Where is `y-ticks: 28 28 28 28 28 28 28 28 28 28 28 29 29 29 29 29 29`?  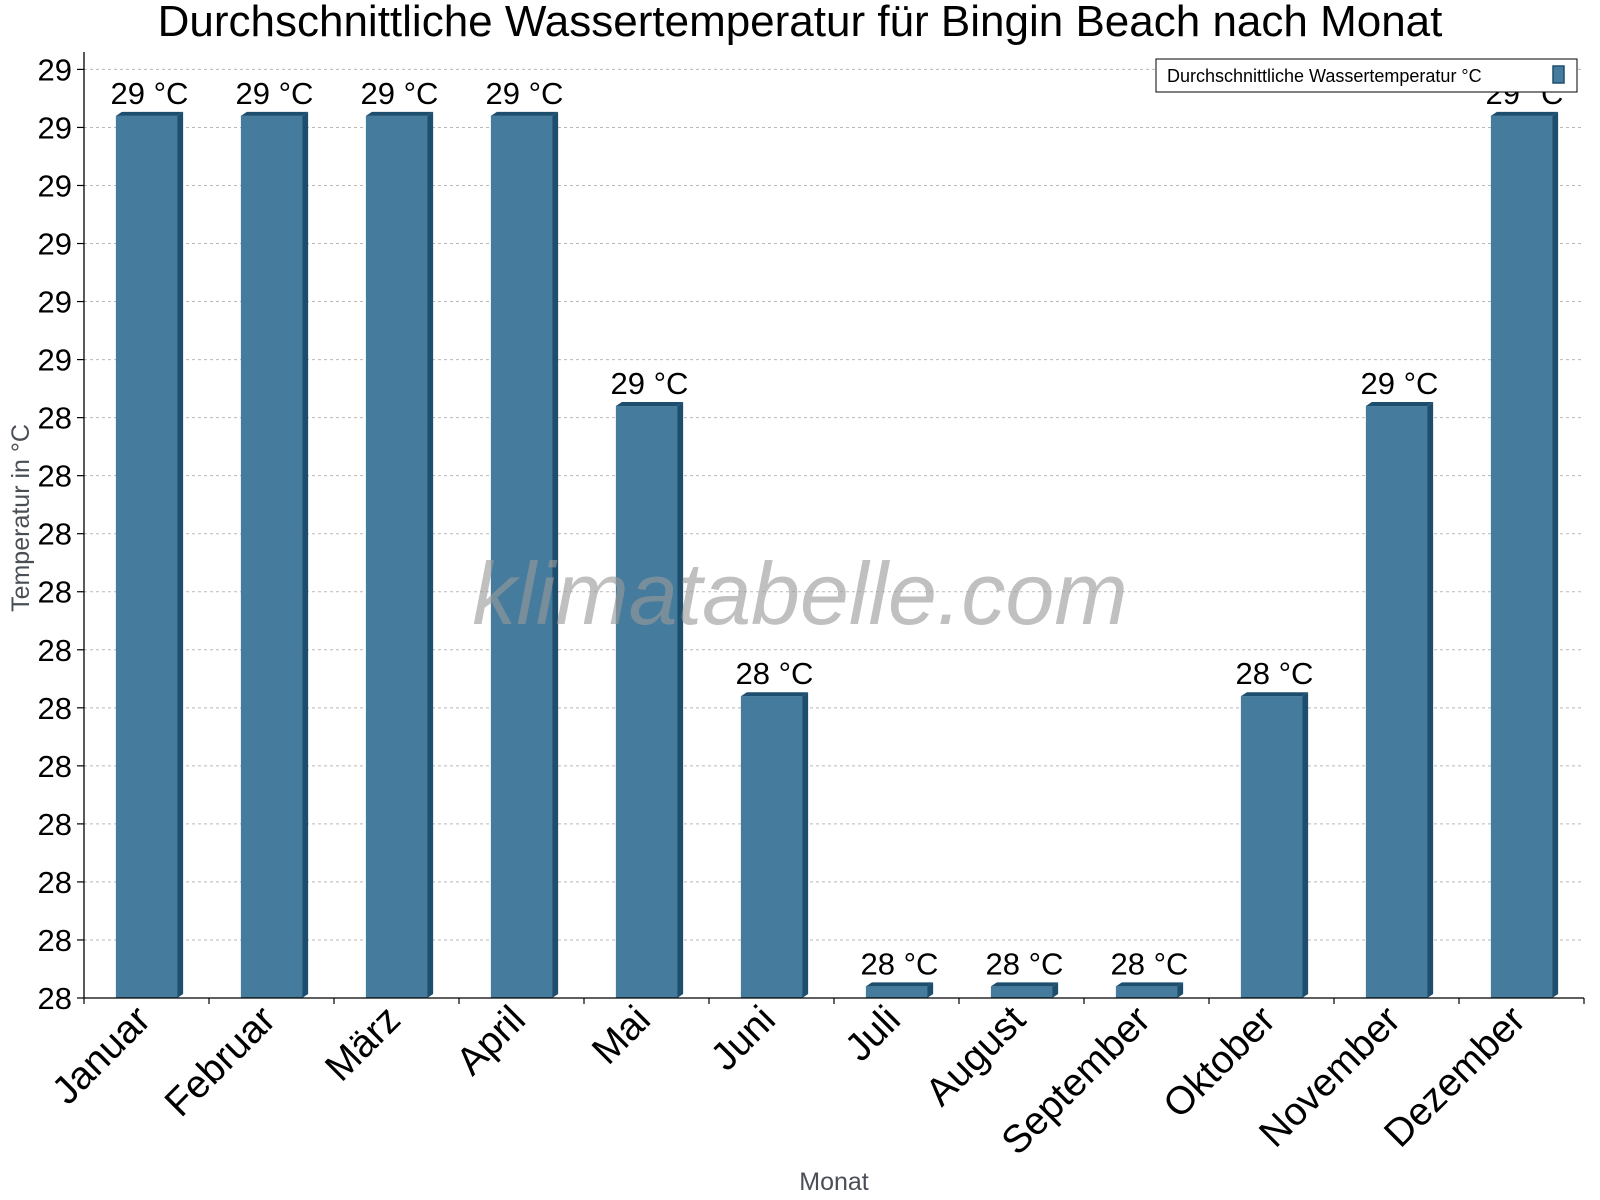 y-ticks: 28 28 28 28 28 28 28 28 28 28 28 29 29 29 29 29 29 is located at coordinates (61, 534).